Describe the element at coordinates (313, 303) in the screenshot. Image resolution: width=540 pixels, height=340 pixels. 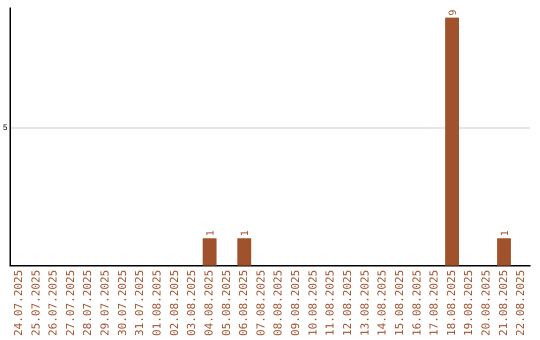
I see `x-tick-label: 10.08.2025` at that location.